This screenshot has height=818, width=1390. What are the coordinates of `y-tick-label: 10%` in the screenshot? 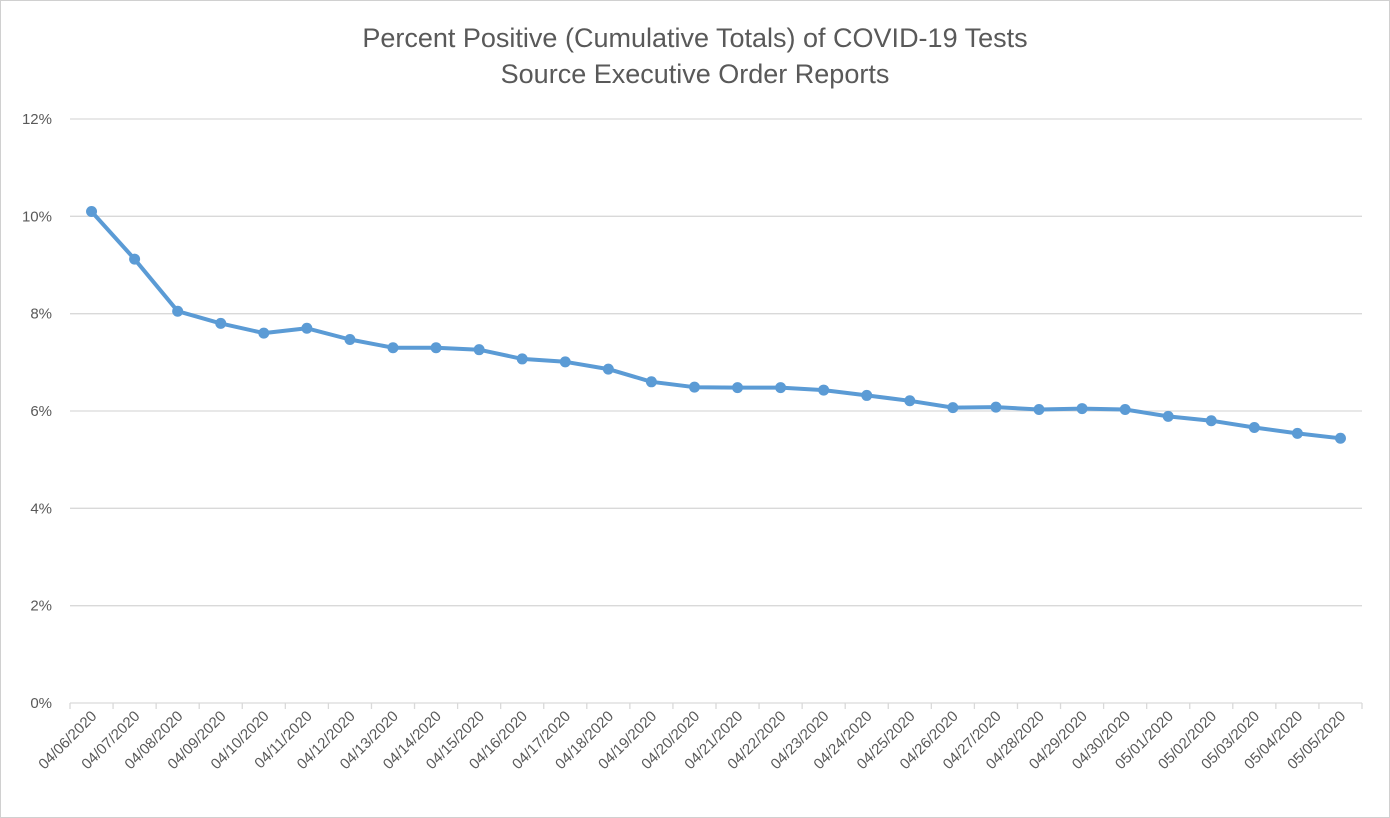 It's located at (37, 216).